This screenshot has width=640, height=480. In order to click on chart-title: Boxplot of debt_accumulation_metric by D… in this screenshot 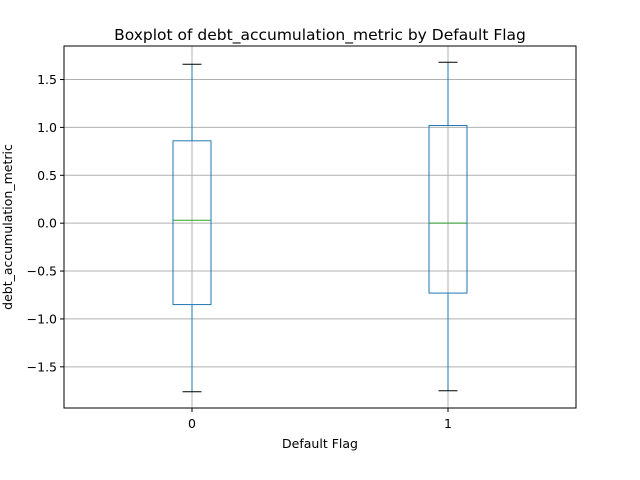, I will do `click(320, 35)`.